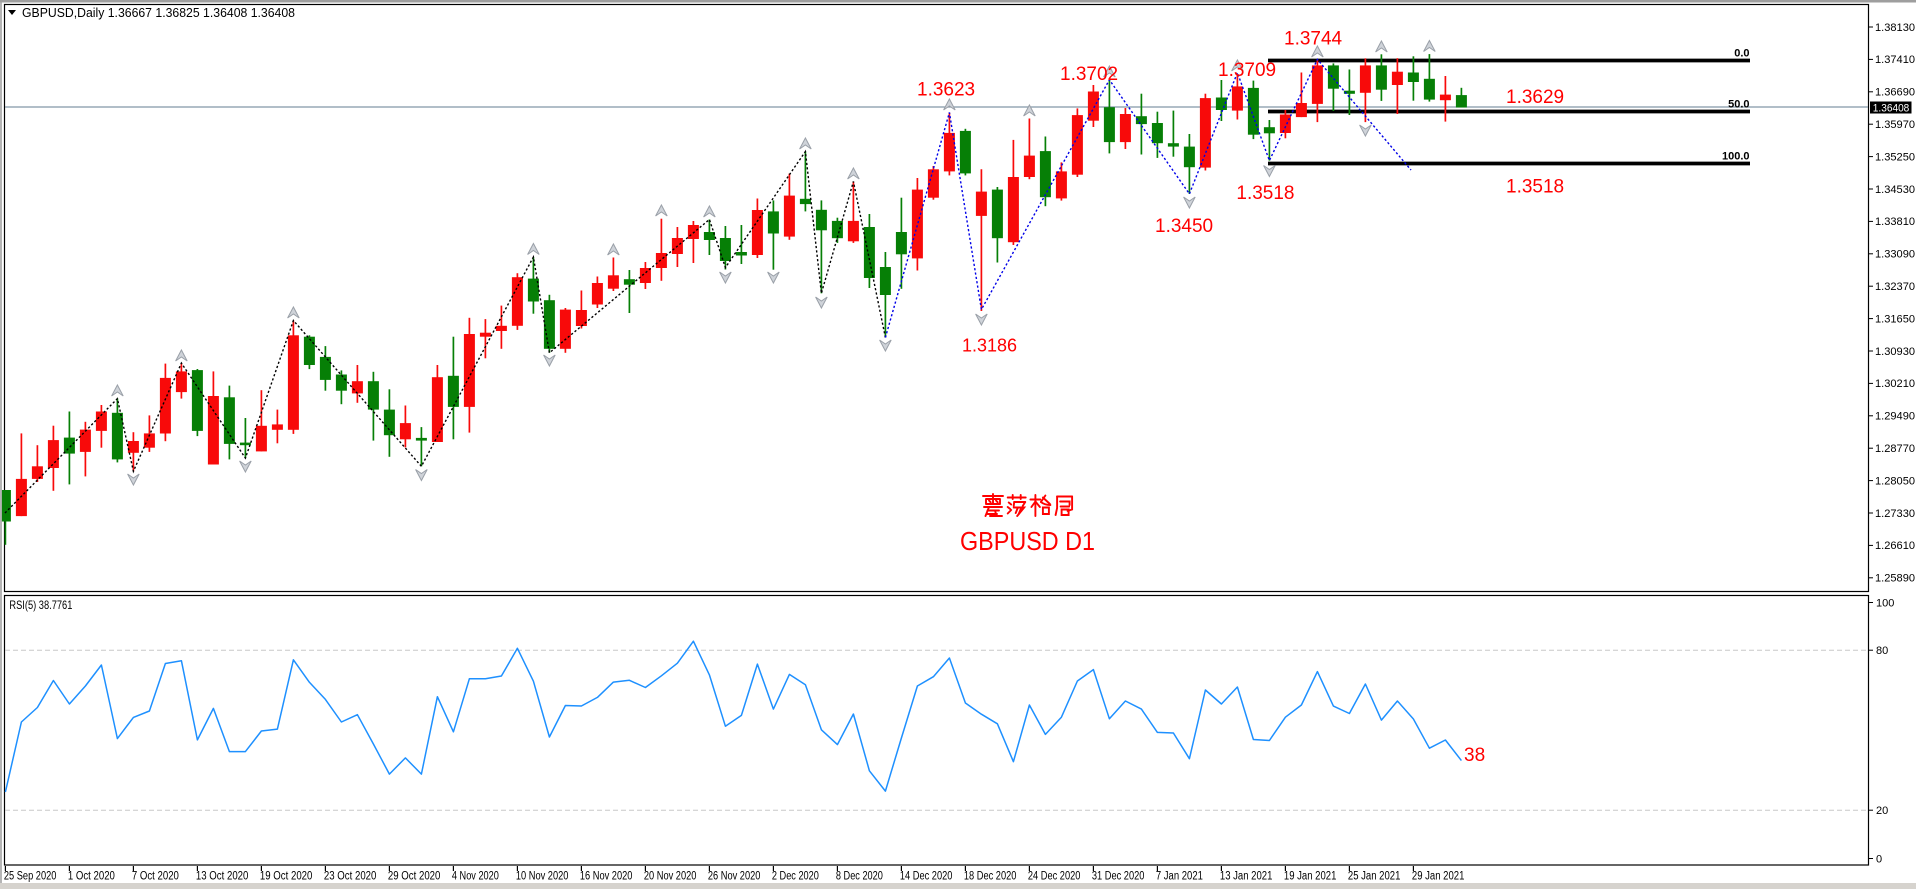  I want to click on svg-text: 1.3702, so click(1089, 74).